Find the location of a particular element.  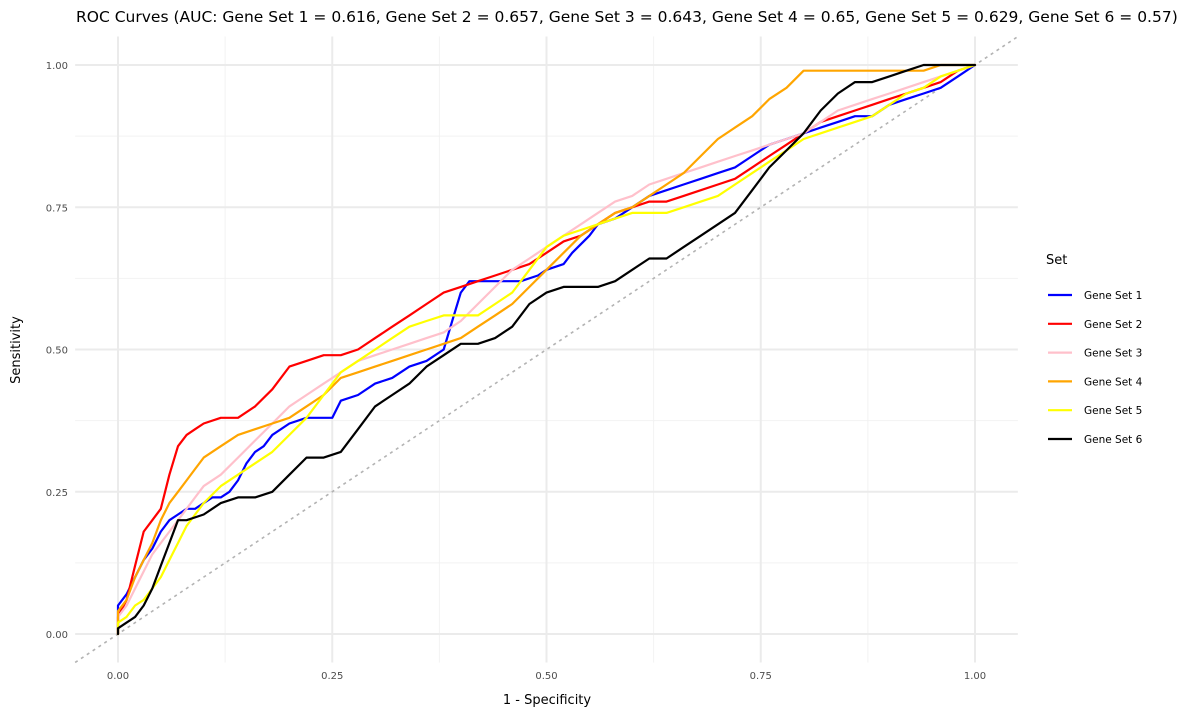

legend-label: Gene Set 4 is located at coordinates (1113, 382).